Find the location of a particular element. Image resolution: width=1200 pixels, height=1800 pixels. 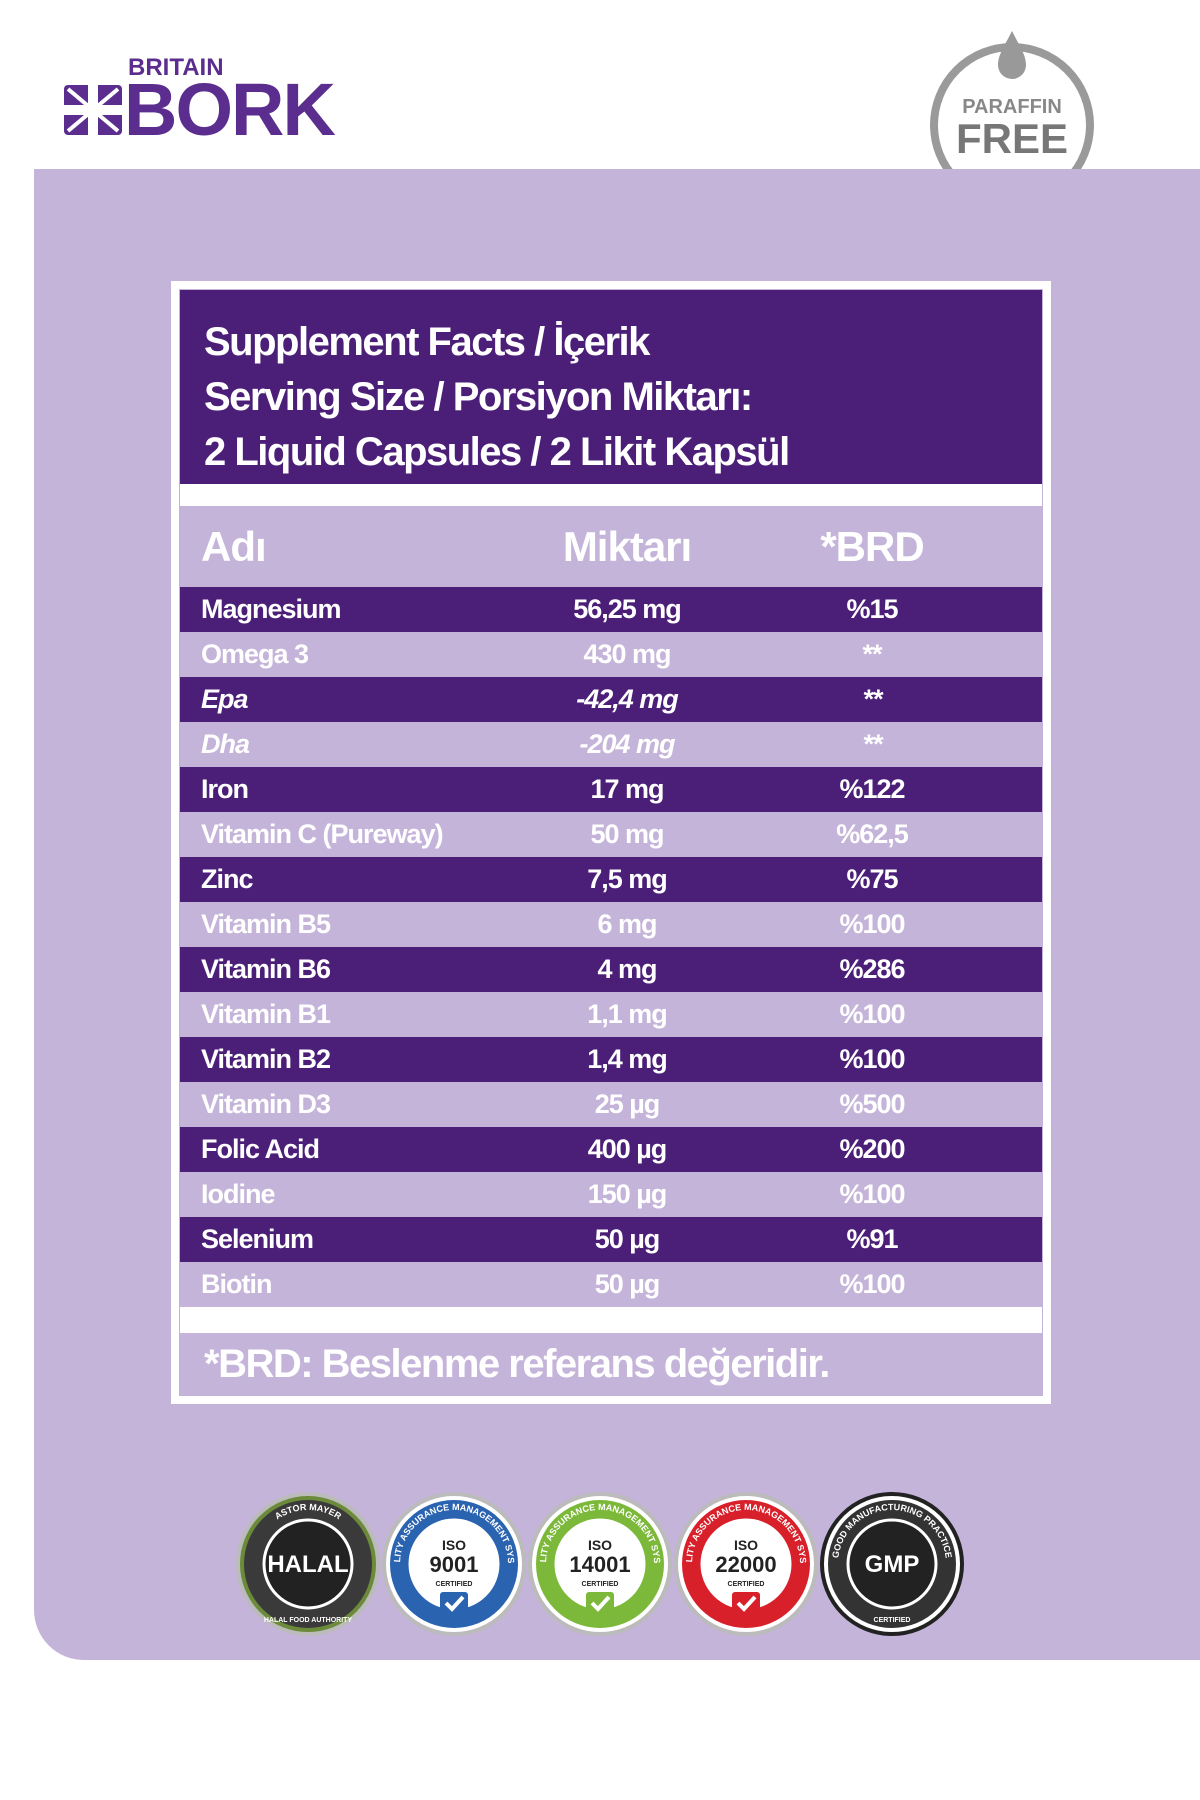

flag-icon is located at coordinates (93, 110).